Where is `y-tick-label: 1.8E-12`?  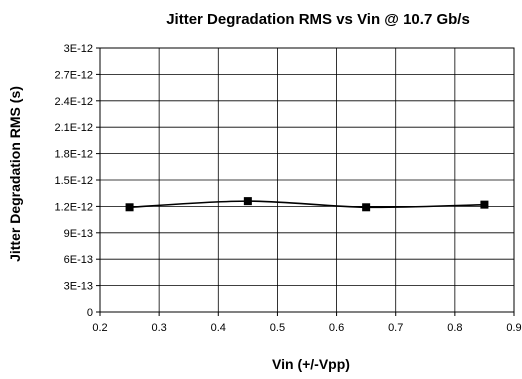
y-tick-label: 1.8E-12 is located at coordinates (73, 155).